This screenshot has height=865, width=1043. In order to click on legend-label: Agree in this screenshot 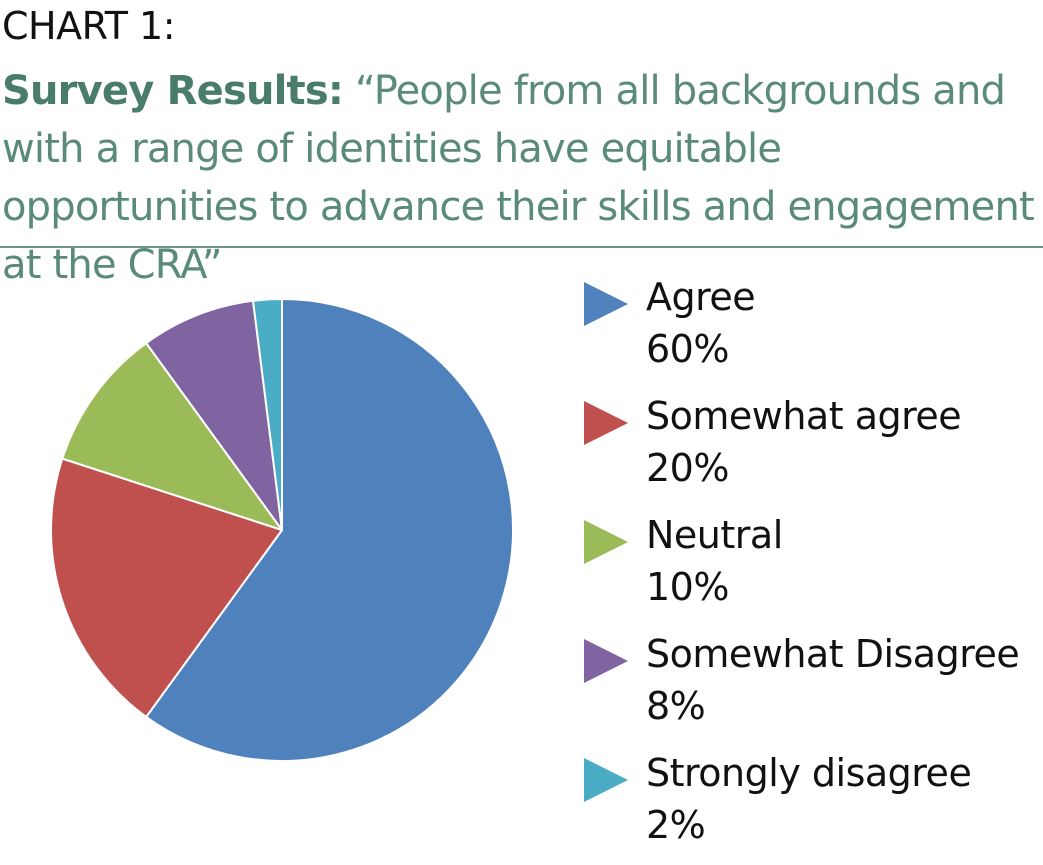, I will do `click(701, 297)`.